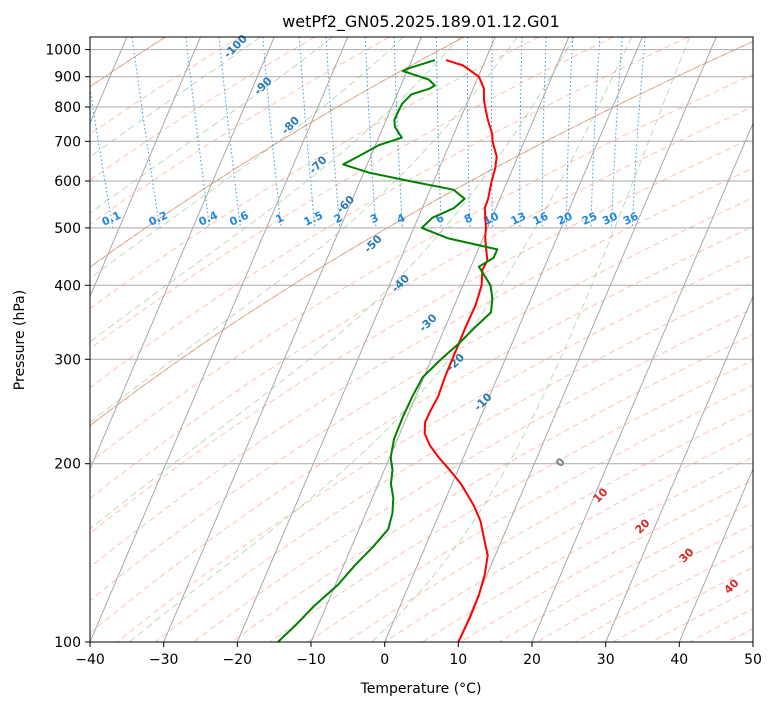  Describe the element at coordinates (235, 46) in the screenshot. I see `isotherm-label: -100` at that location.